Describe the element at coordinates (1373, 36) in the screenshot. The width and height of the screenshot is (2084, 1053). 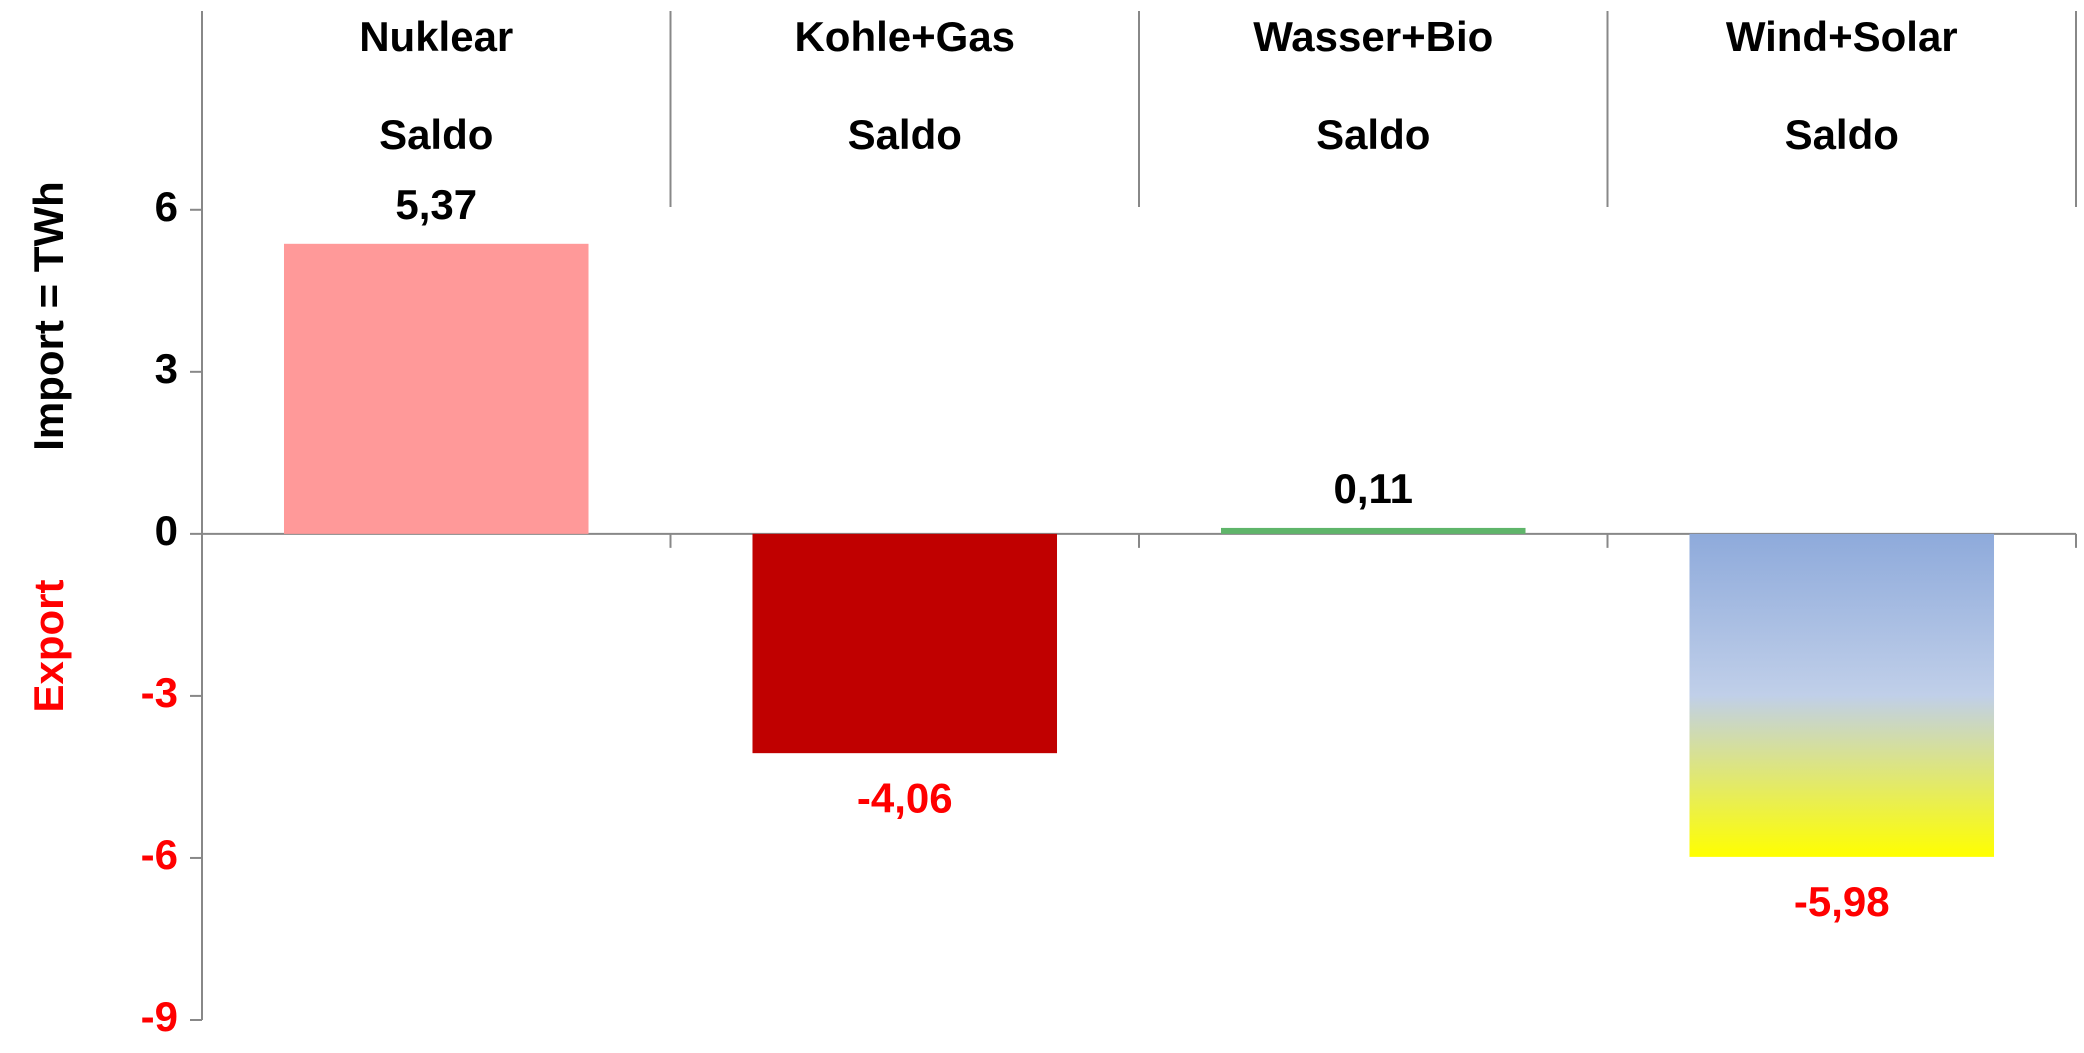
I see `x-tick-label: Wasser+Bio` at that location.